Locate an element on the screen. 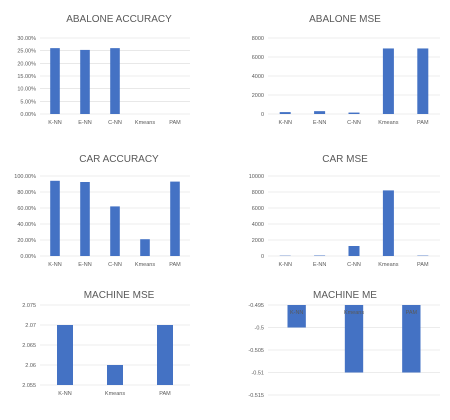  y-tick-label: -0.505 is located at coordinates (256, 351).